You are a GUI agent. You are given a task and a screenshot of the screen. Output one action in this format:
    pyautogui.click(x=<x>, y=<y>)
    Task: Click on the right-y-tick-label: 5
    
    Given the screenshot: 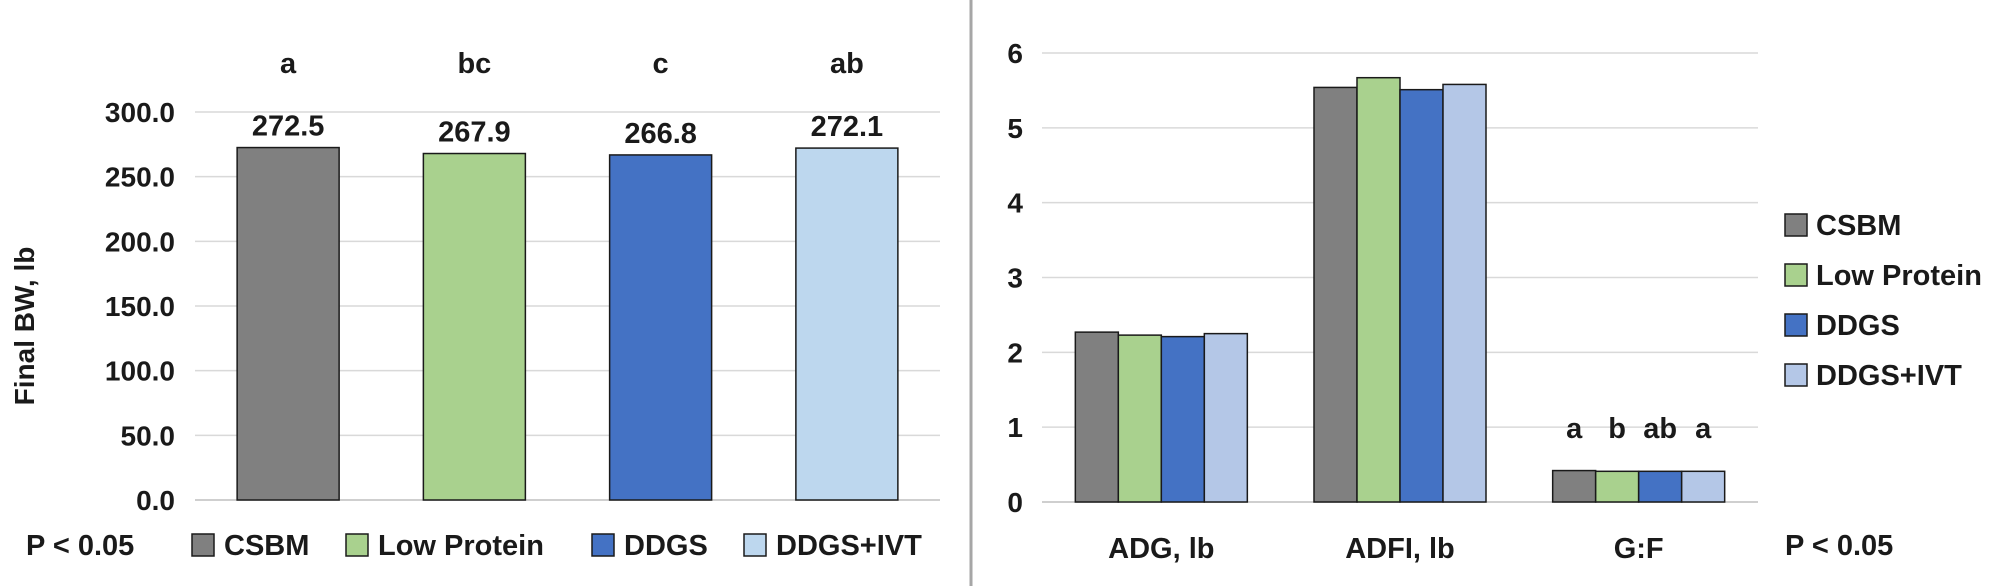 What is the action you would take?
    pyautogui.click(x=1015, y=128)
    